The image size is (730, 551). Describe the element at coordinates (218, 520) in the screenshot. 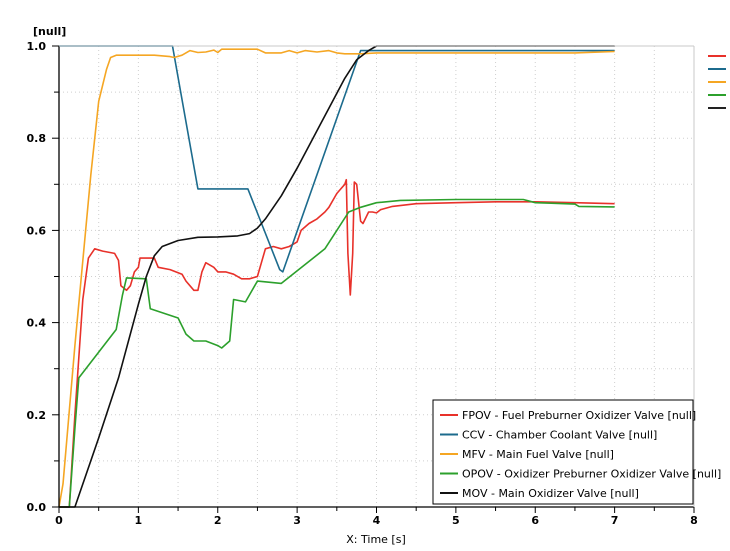

I see `x-tick-label: 2` at that location.